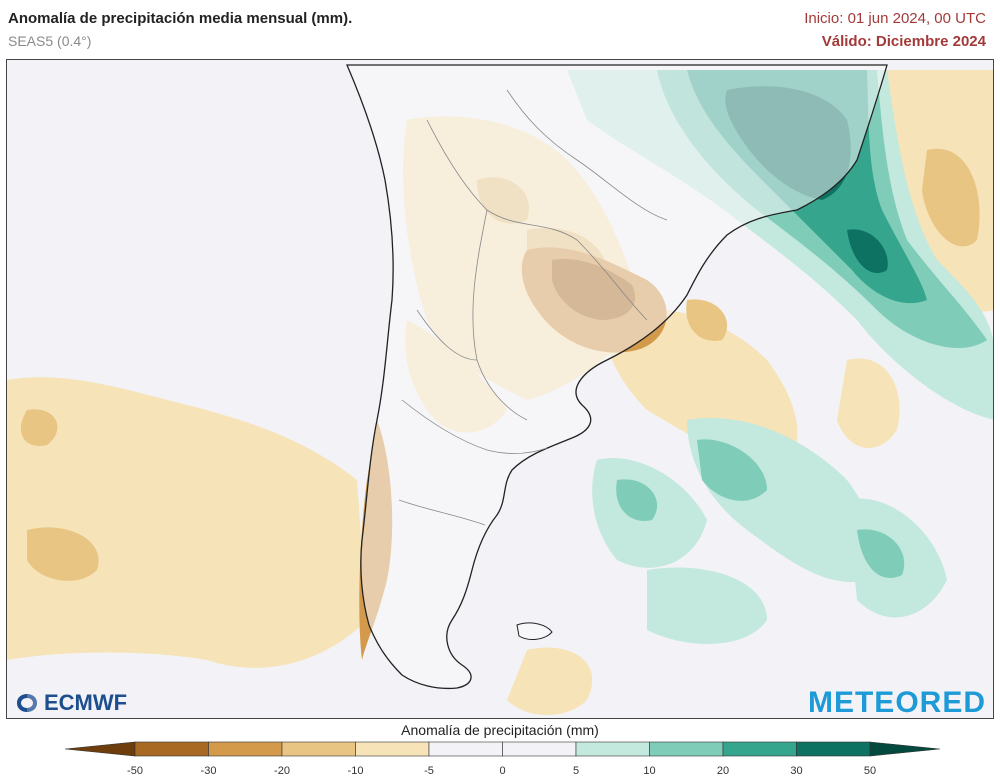 This screenshot has height=781, width=1000. What do you see at coordinates (209, 771) in the screenshot?
I see `legend-tick-label: -30` at bounding box center [209, 771].